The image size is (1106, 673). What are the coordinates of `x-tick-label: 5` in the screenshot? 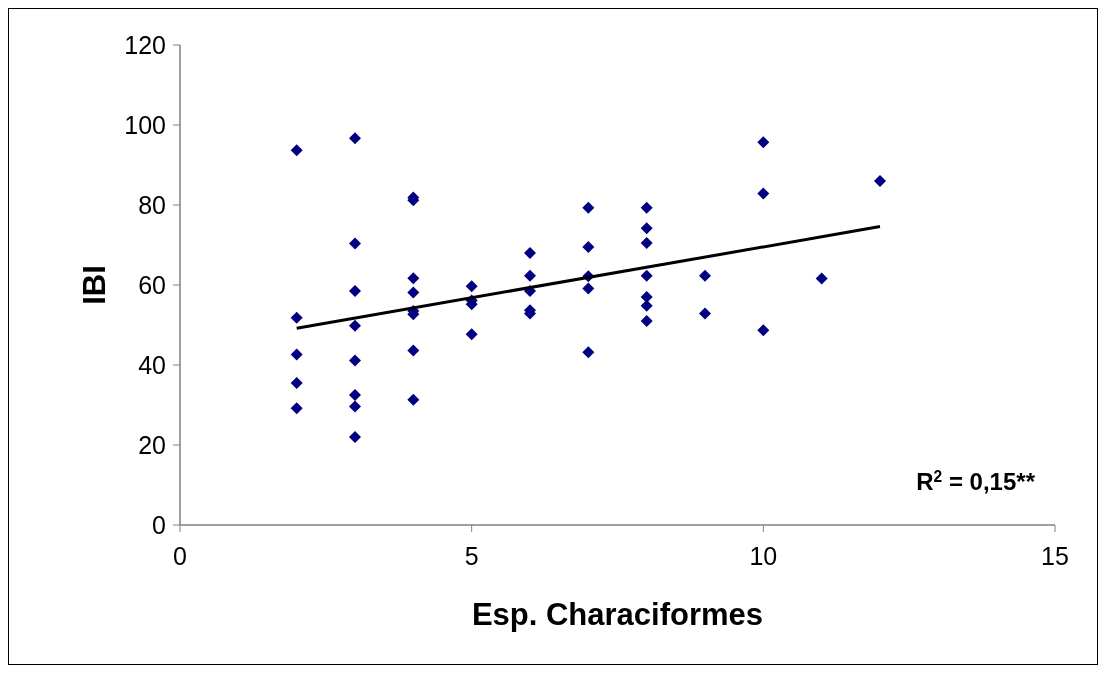 It's located at (471, 556).